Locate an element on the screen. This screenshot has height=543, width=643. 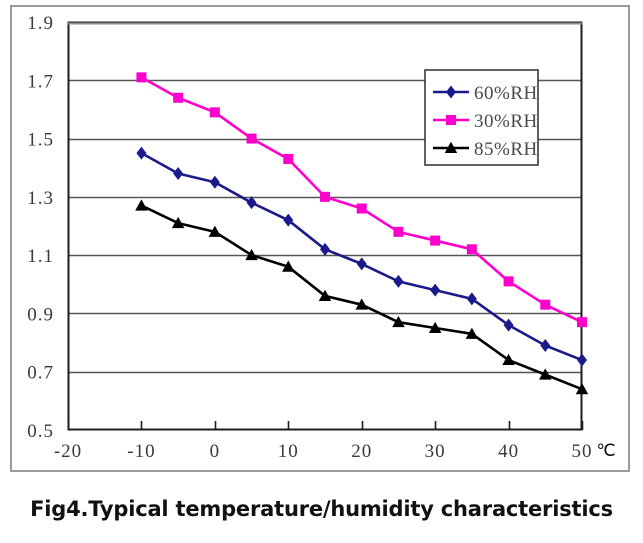
legend-item-85pctrh: 85%RH is located at coordinates (485, 149).